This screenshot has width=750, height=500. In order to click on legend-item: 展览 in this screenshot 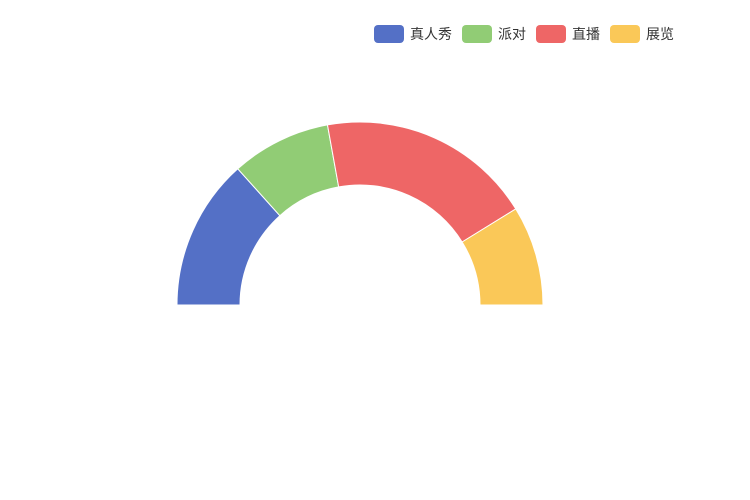, I will do `click(642, 34)`.